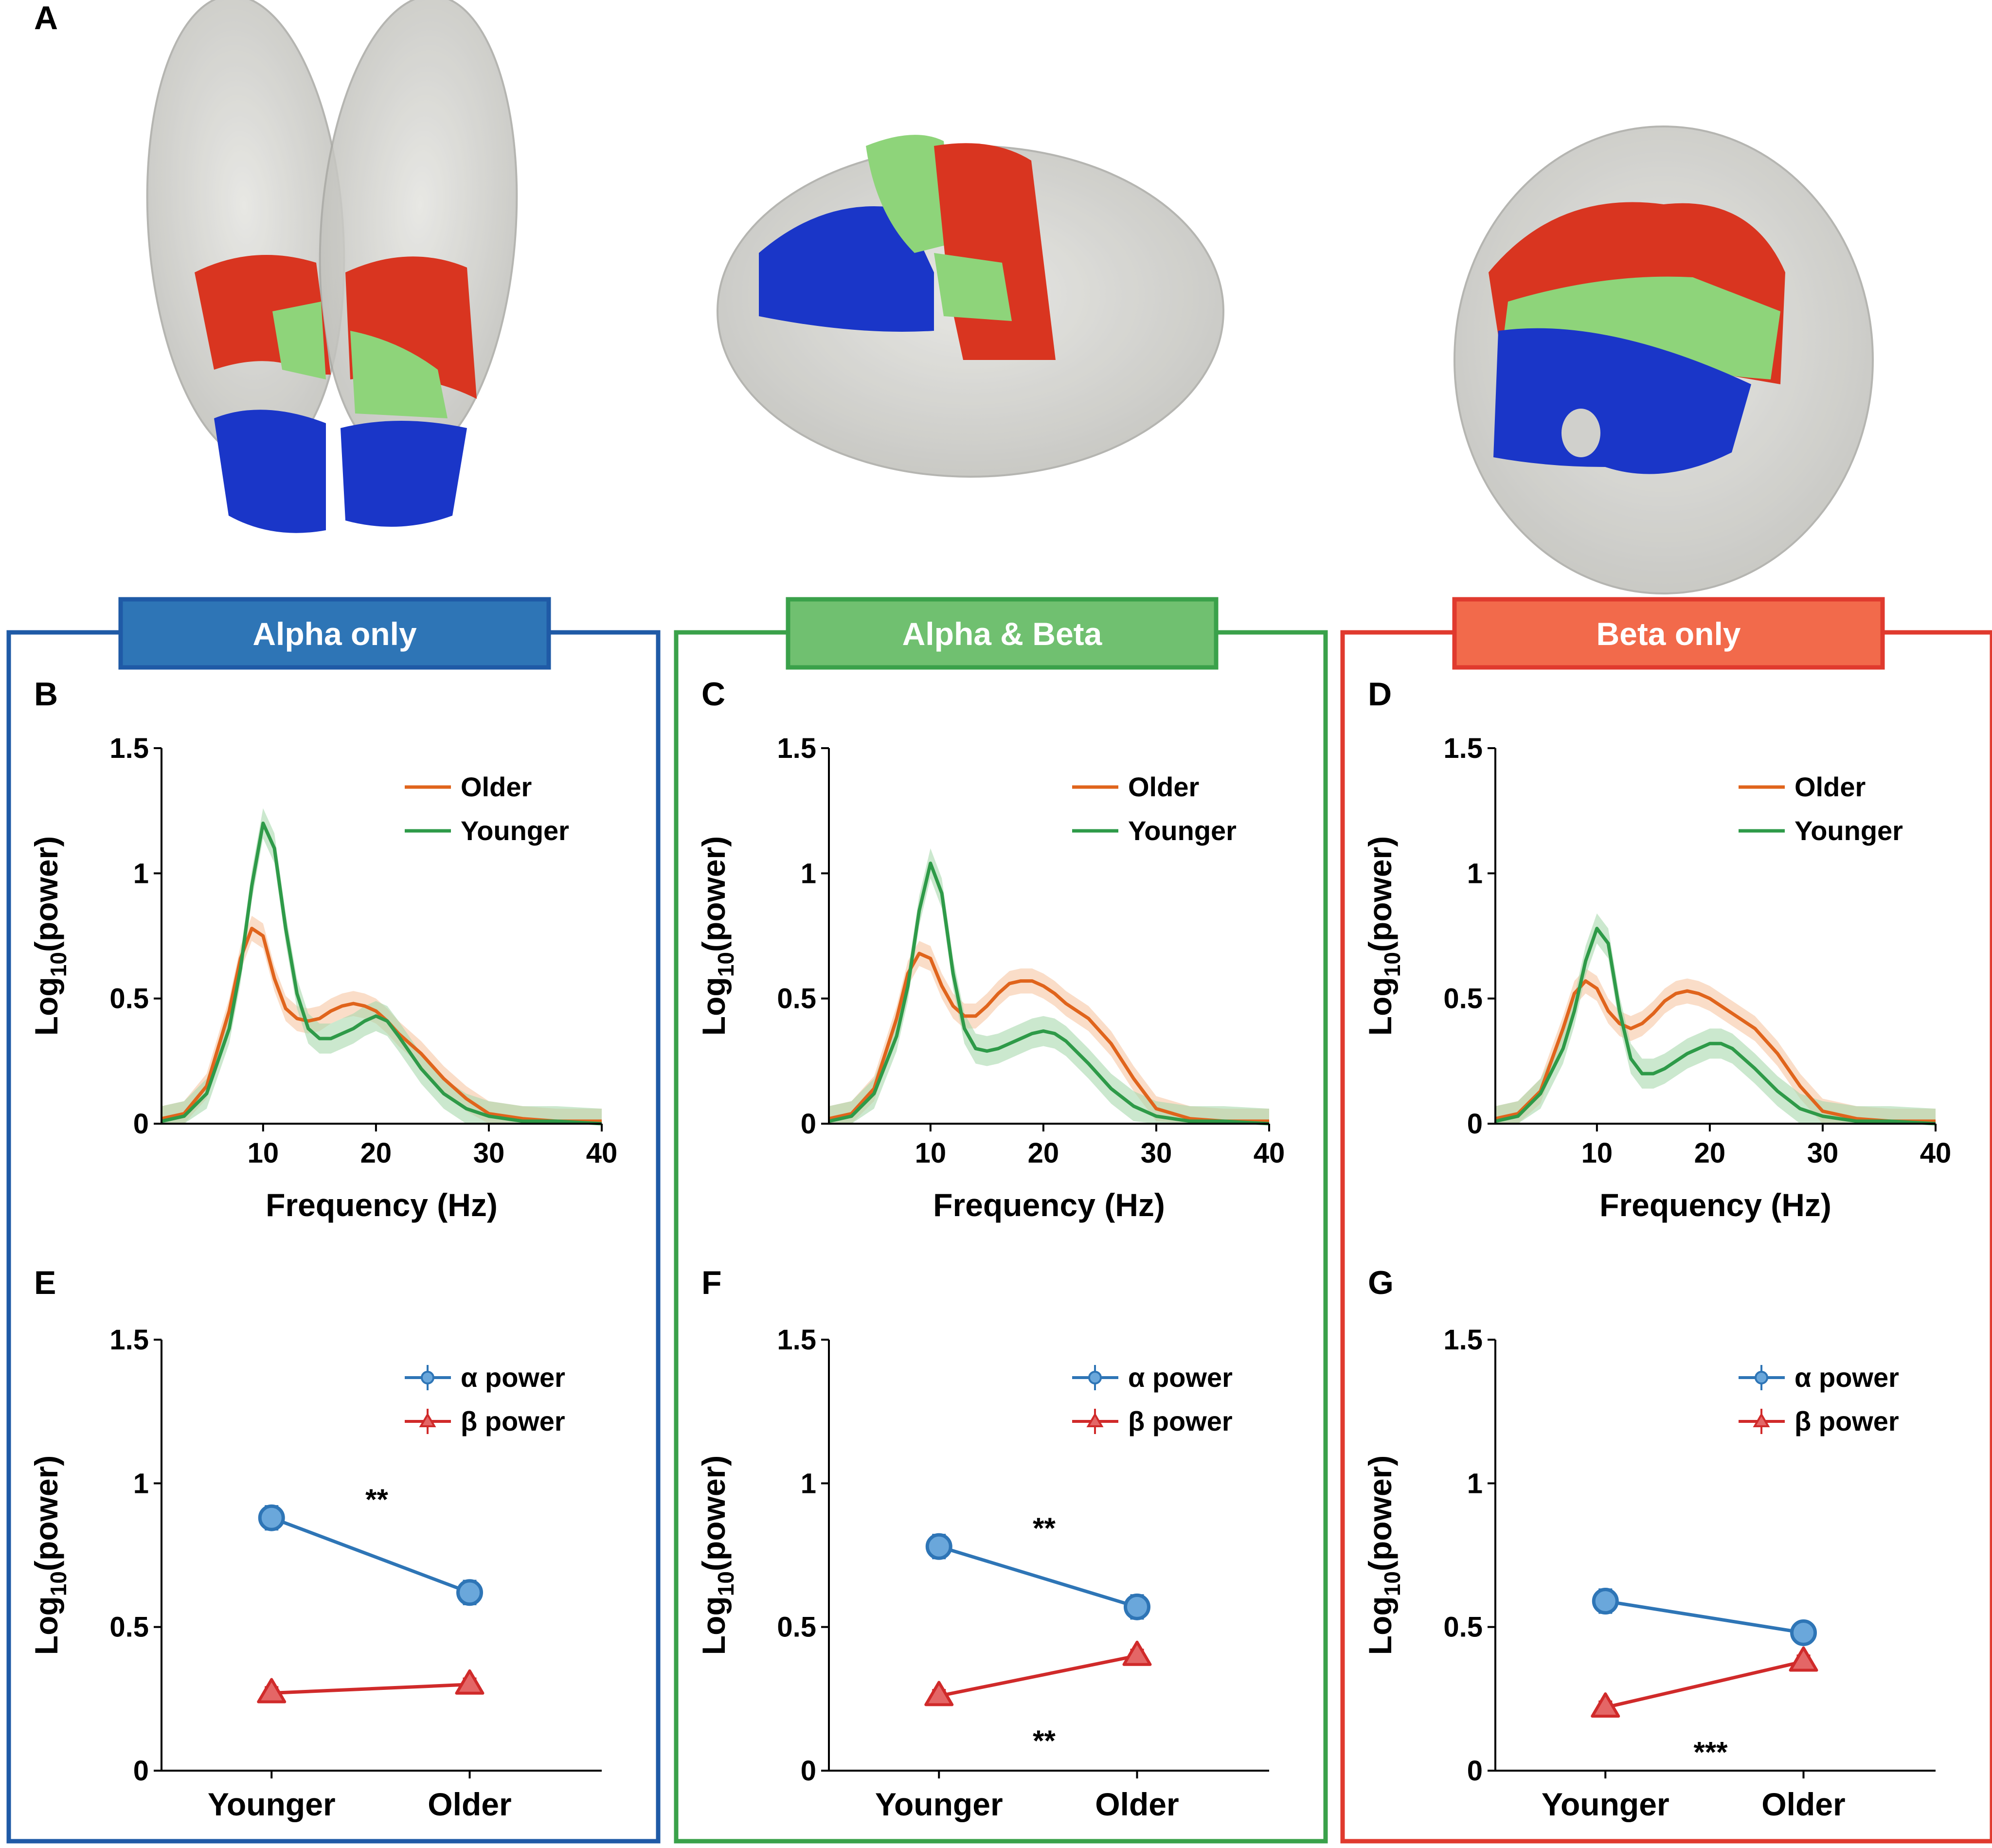 Image resolution: width=1992 pixels, height=1848 pixels. I want to click on panel-label-b: B, so click(46, 695).